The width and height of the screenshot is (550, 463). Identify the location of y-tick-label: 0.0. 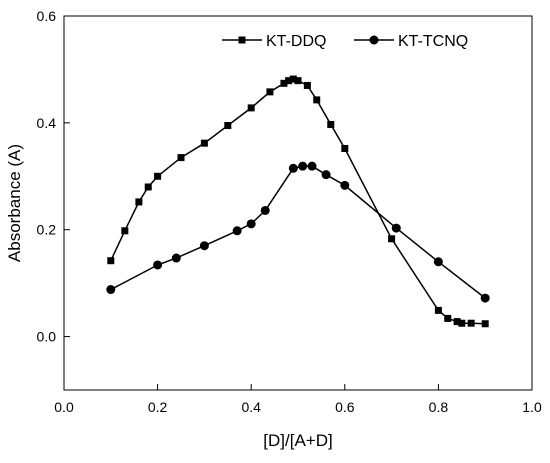
(47, 337).